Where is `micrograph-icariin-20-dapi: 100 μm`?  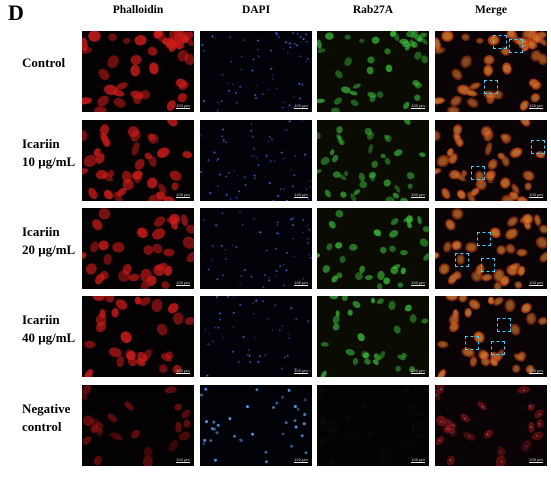 micrograph-icariin-20-dapi: 100 μm is located at coordinates (256, 248).